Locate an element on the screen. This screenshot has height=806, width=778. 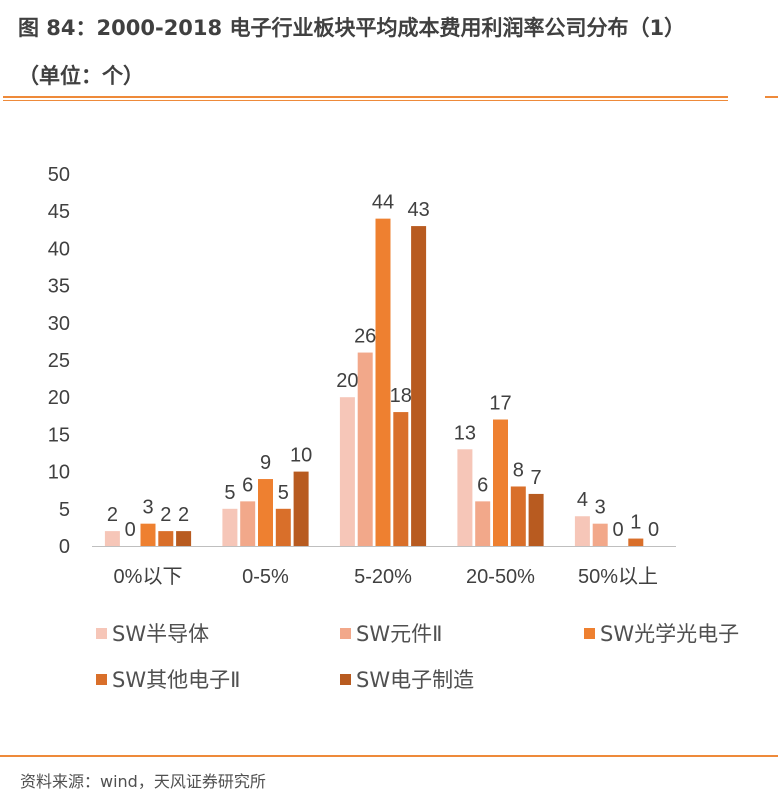
source-note: 资料来源：wind，天风证券研究所 is located at coordinates (143, 781).